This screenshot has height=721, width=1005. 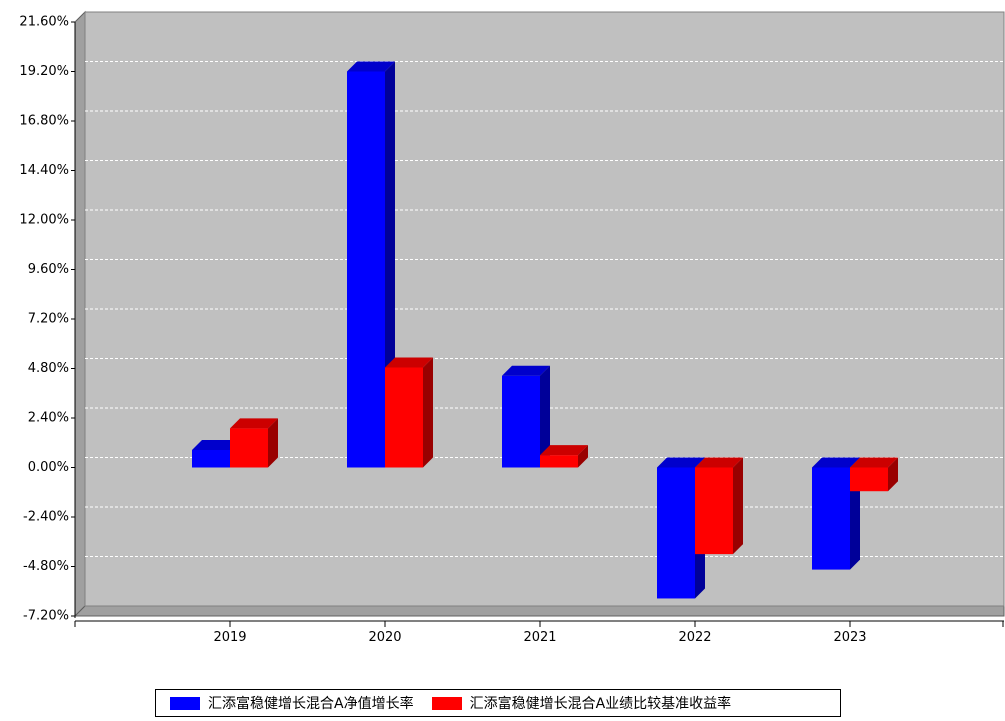 I want to click on y-tick-label: 7.20%, so click(x=48, y=319).